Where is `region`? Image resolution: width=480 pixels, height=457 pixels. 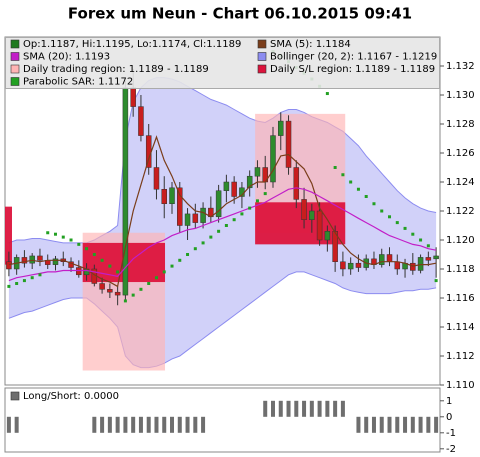 region is located at coordinates (300, 223).